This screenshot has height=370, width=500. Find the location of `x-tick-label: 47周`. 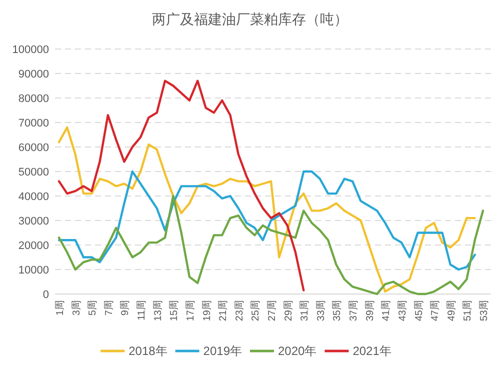

x-tick-label: 47周 is located at coordinates (436, 311).